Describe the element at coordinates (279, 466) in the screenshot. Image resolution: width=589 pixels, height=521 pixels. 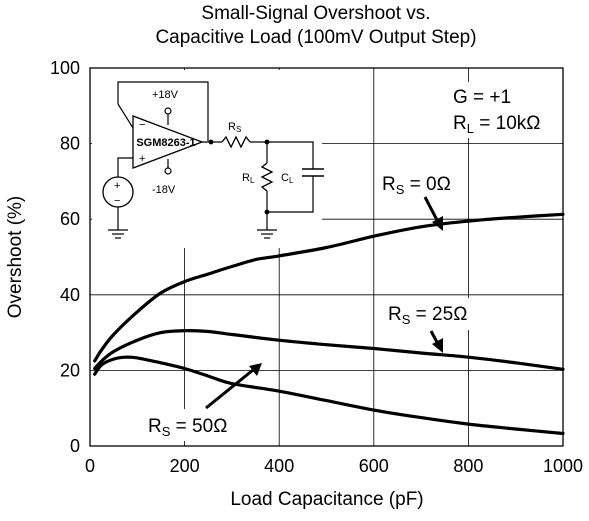
I see `x-tick-label: 400` at that location.